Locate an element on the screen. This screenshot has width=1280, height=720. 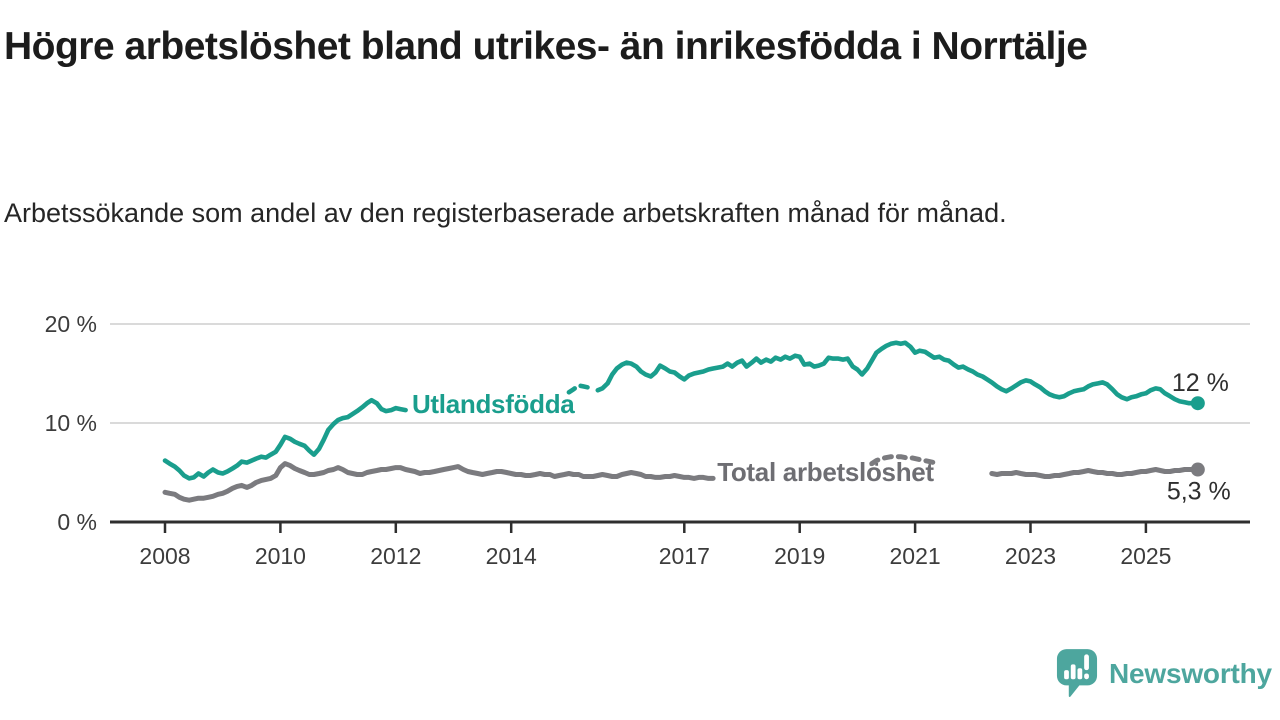
y-tick-label: 20 % is located at coordinates (71, 324).